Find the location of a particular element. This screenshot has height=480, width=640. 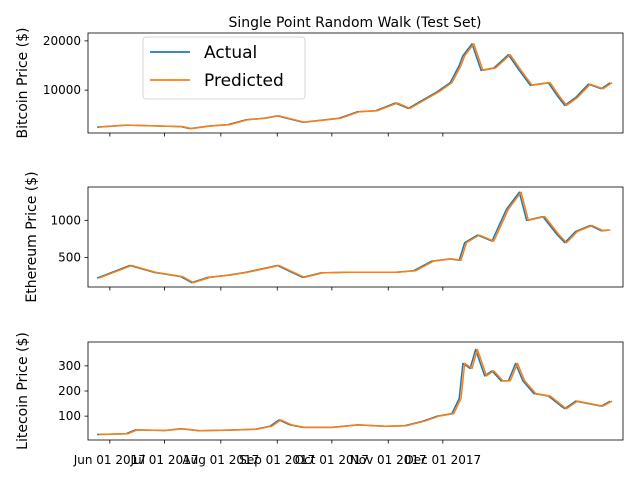

y-tick-label: 10000 is located at coordinates (62, 90).